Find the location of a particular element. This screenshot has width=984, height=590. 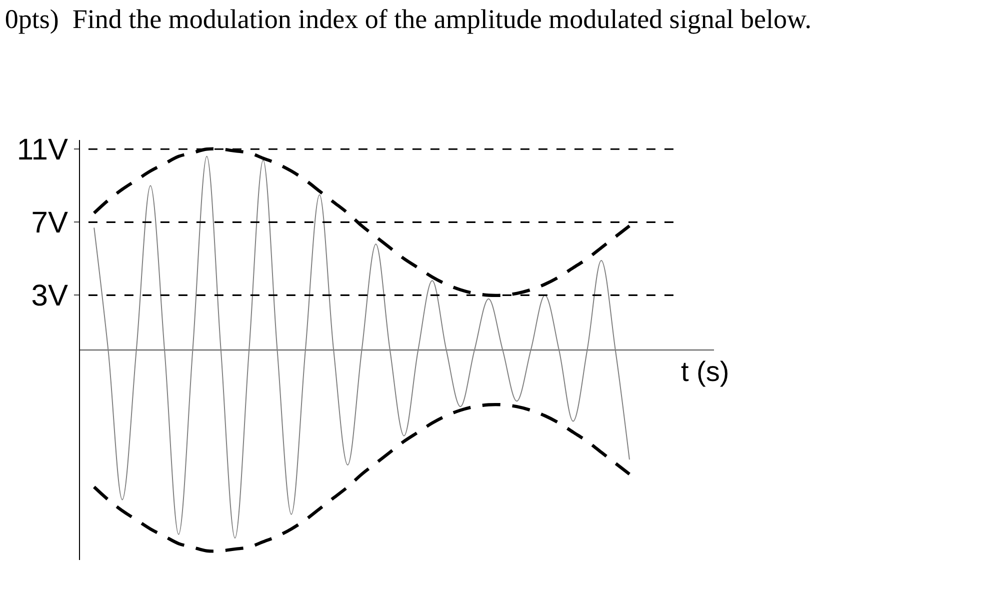

x-axis-title: t (s) is located at coordinates (705, 371).